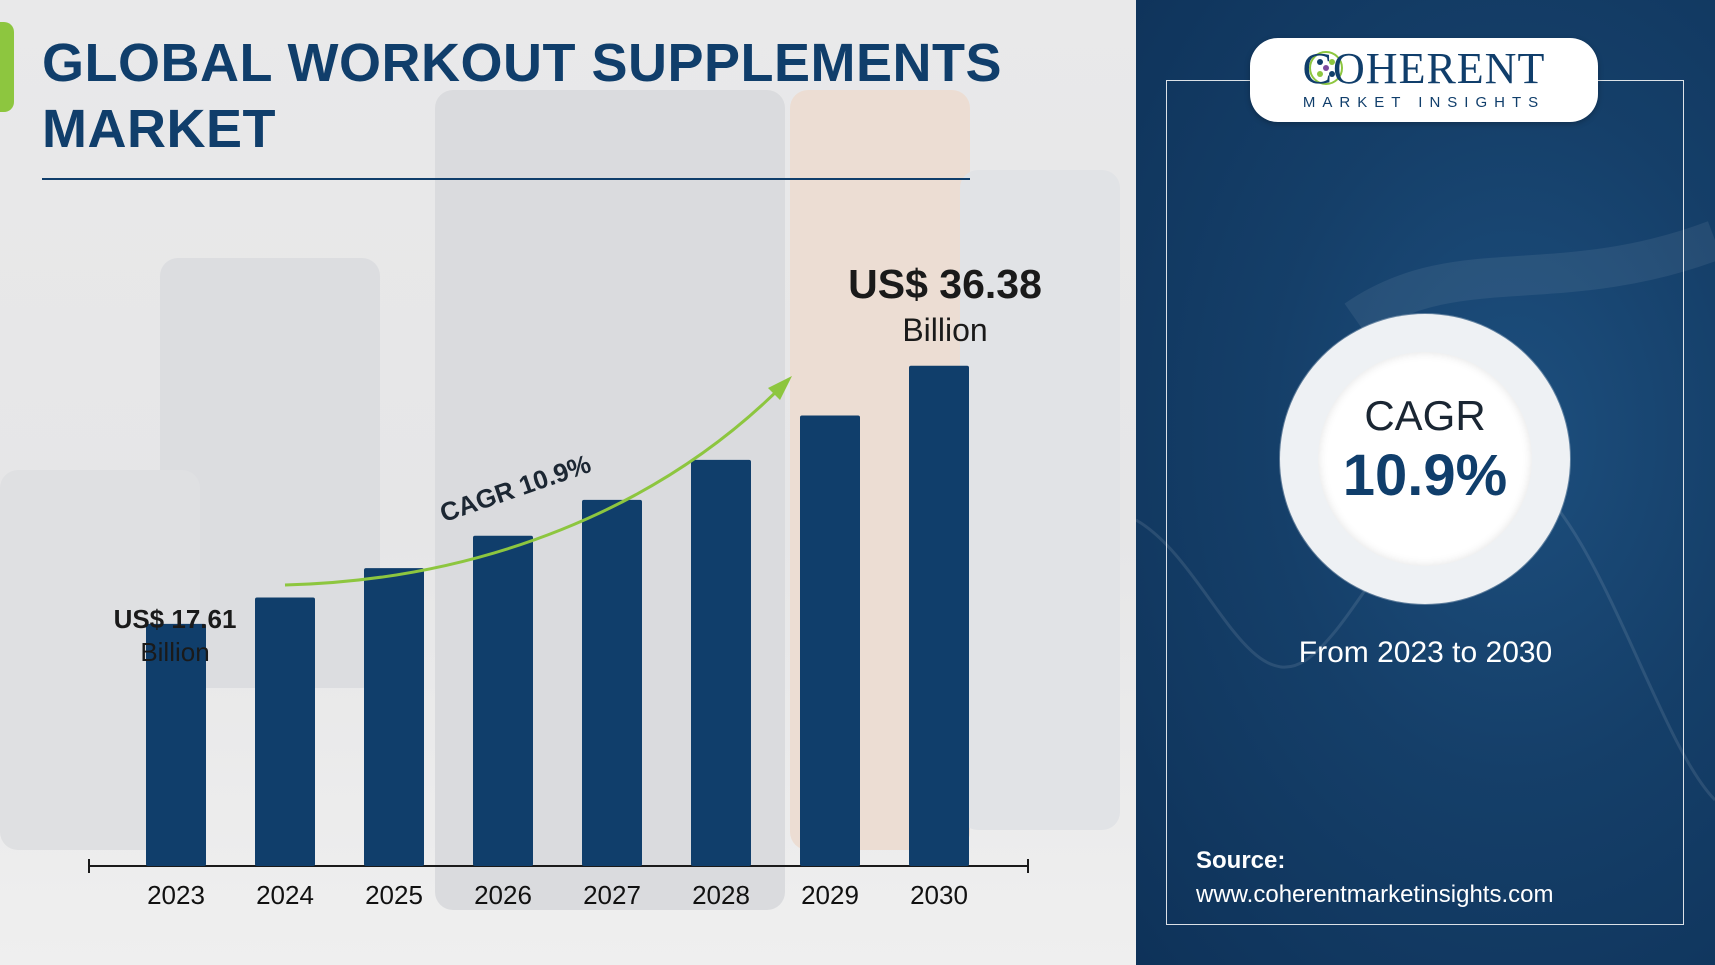 The height and width of the screenshot is (965, 1715). I want to click on x-tick-label-2023: 2023, so click(176, 895).